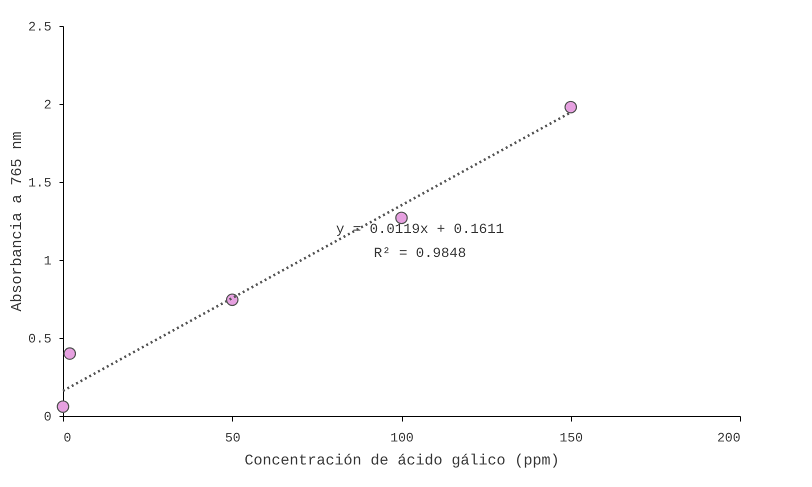 Image resolution: width=812 pixels, height=487 pixels. Describe the element at coordinates (571, 438) in the screenshot. I see `x-tick-label: 150` at that location.